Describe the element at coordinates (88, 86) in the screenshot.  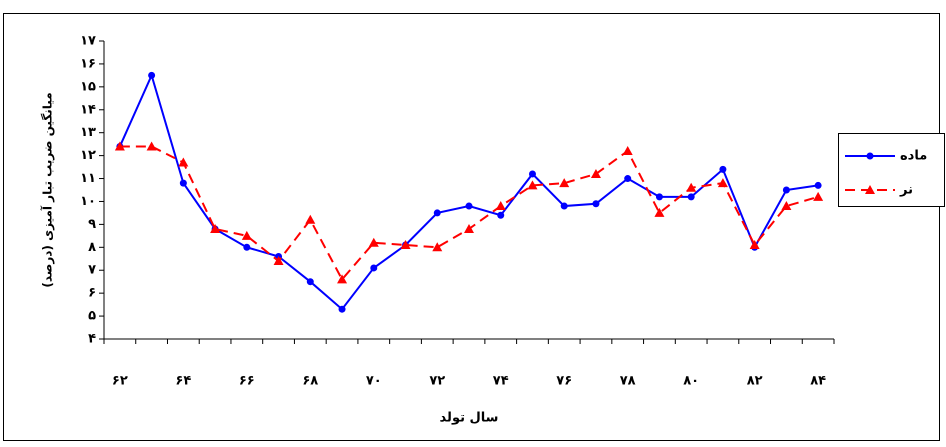
I see `y-tick-label: ۱۵` at that location.